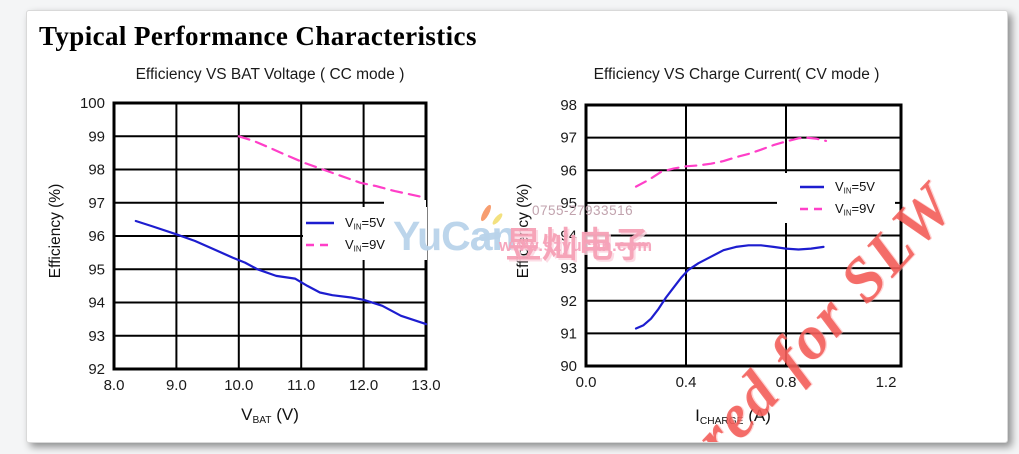 Image resolution: width=1019 pixels, height=454 pixels. Describe the element at coordinates (114, 385) in the screenshot. I see `svg-text: 8.0` at that location.